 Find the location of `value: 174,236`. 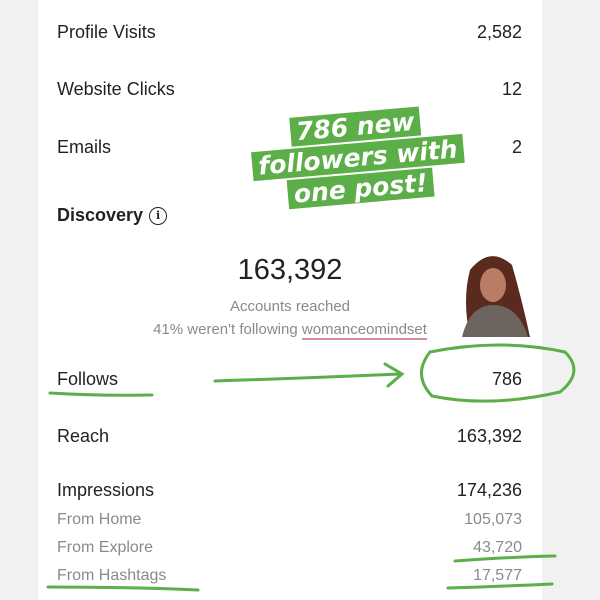

value: 174,236 is located at coordinates (489, 490).